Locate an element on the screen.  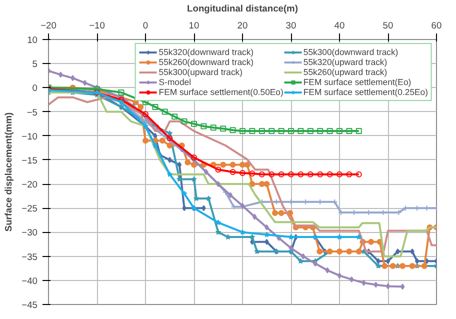
legend-label: FEM surface settlement(Eo) is located at coordinates (357, 82).